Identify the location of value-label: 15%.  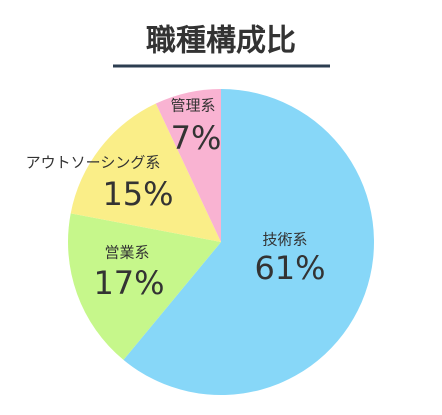
(137, 194).